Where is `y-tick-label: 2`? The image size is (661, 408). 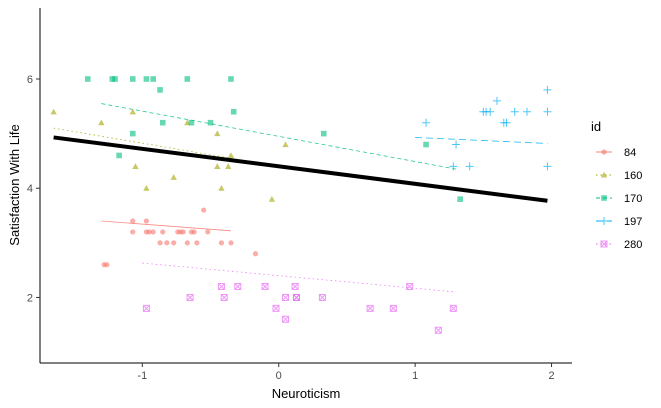 y-tick-label: 2 is located at coordinates (30, 298).